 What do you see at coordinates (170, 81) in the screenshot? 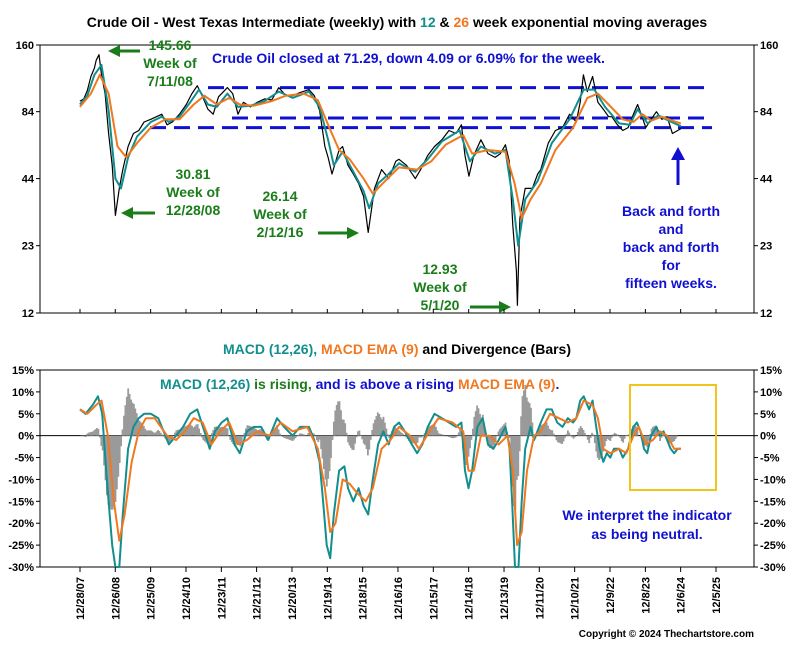
I see `annotation-high-date: 7/11/08` at bounding box center [170, 81].